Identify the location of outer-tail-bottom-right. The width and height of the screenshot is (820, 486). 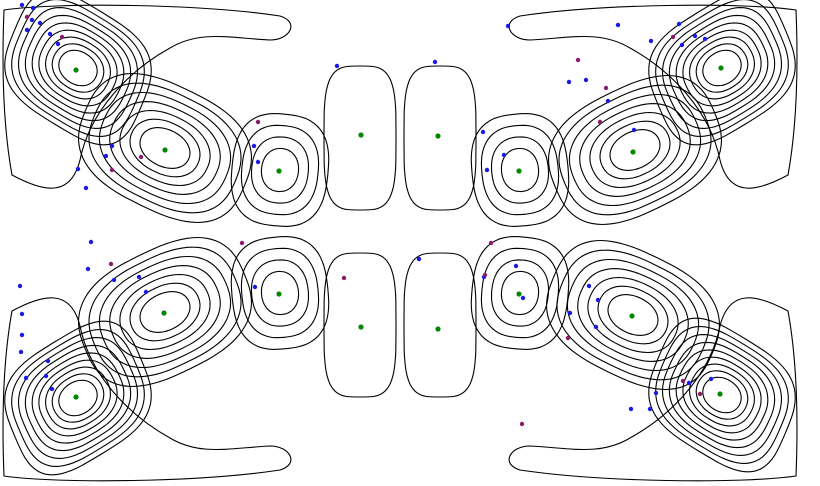
(653, 389).